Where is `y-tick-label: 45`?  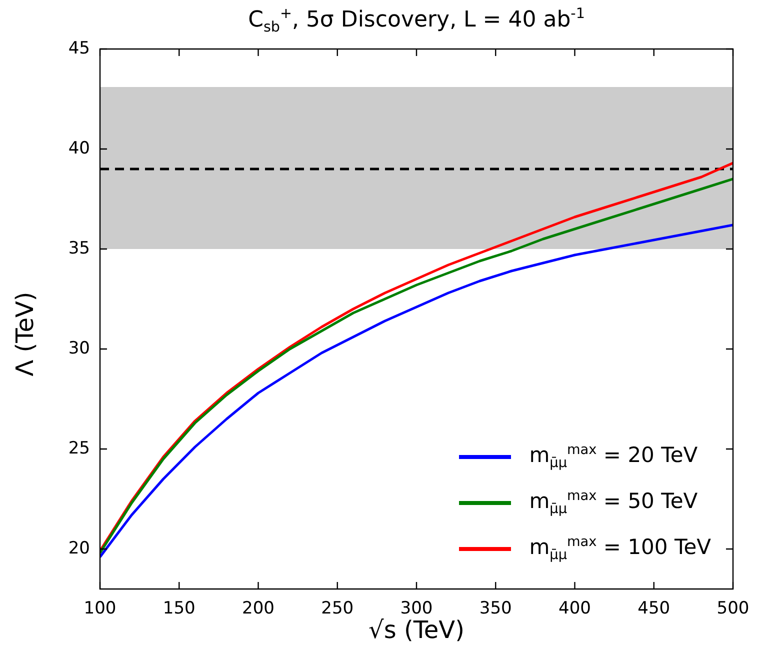
y-tick-label: 45 is located at coordinates (79, 48).